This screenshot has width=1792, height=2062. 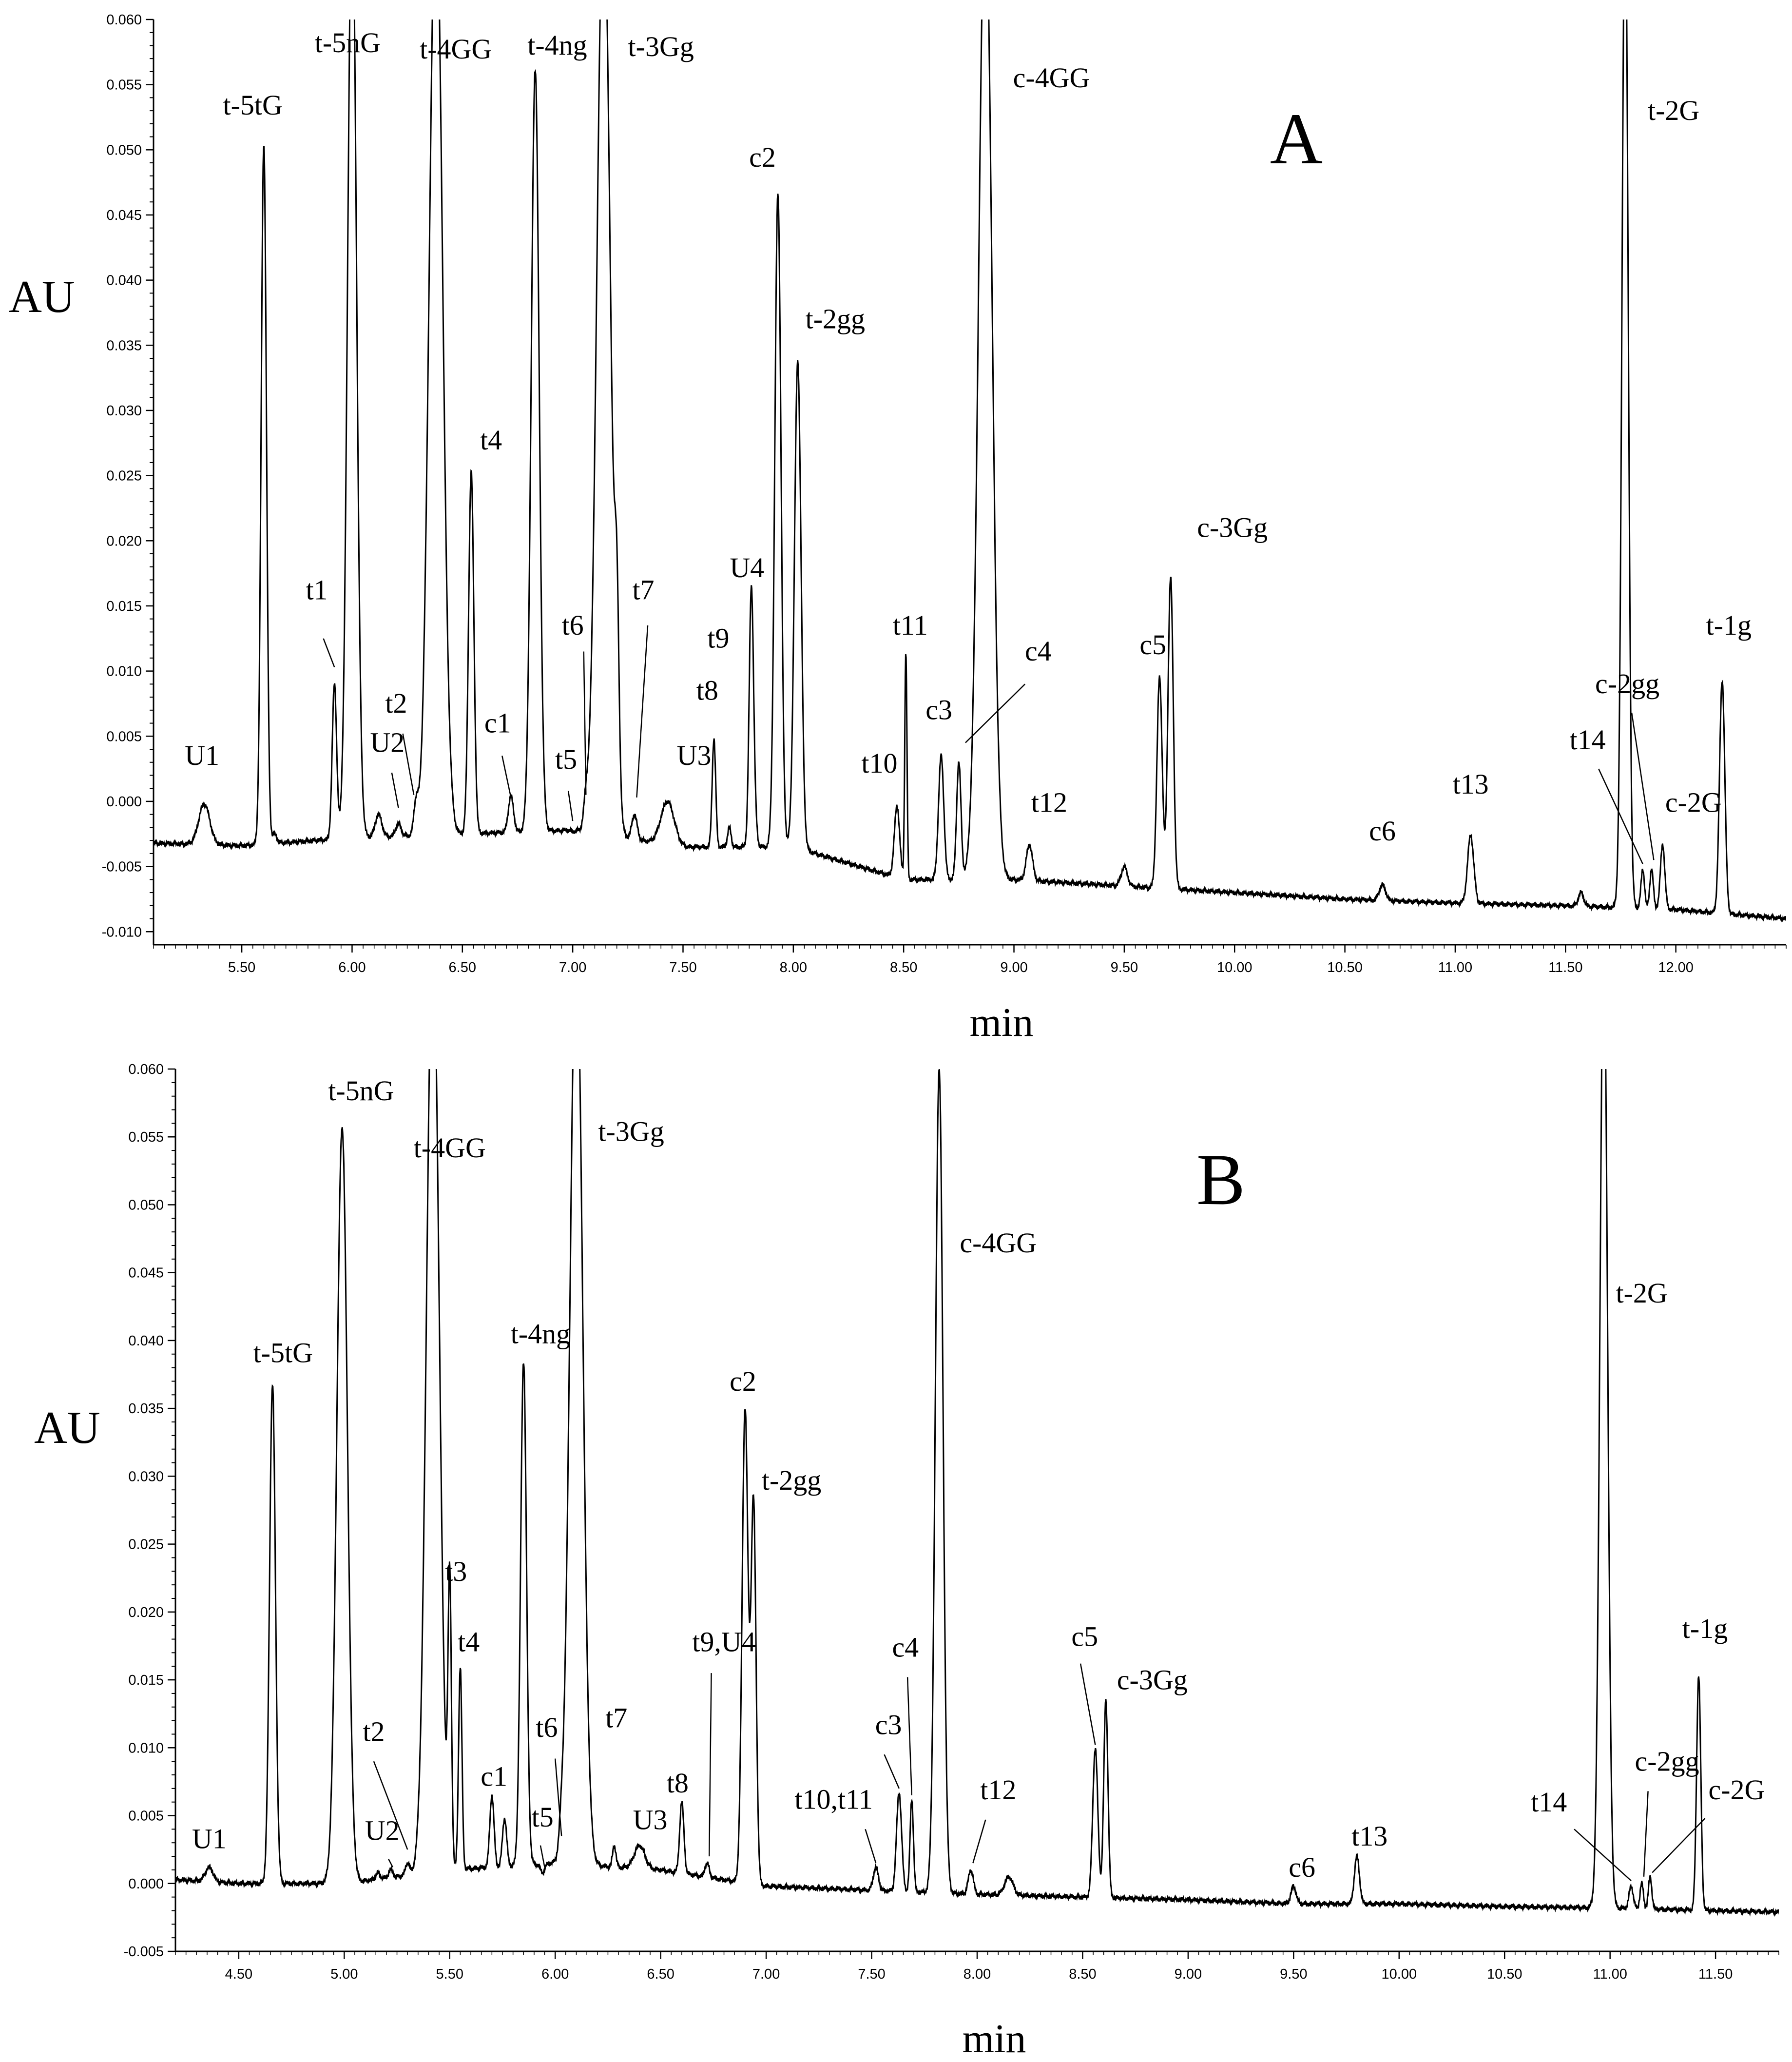 What do you see at coordinates (146, 1341) in the screenshot?
I see `y-tick-label: 0.040` at bounding box center [146, 1341].